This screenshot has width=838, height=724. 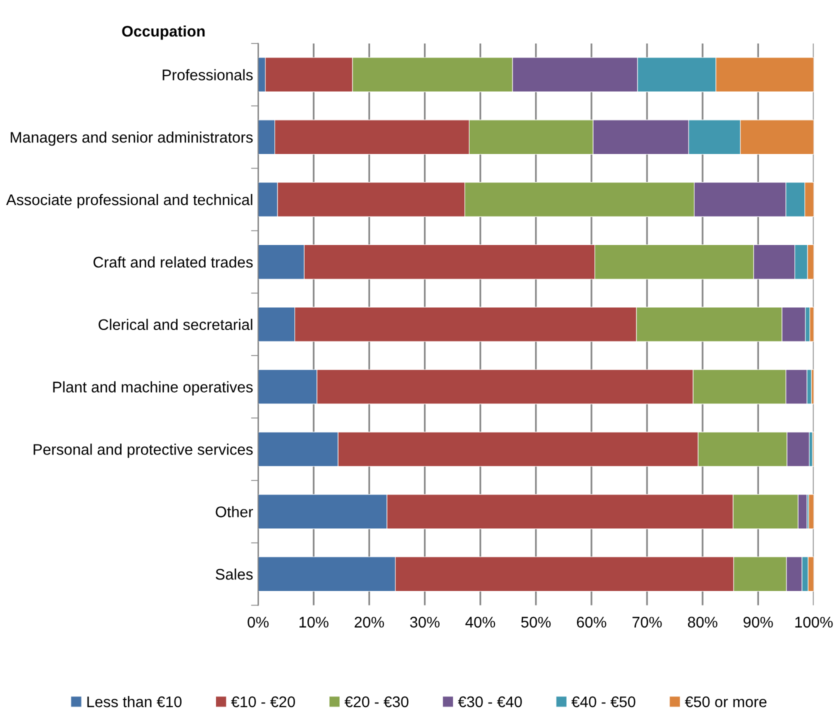 What do you see at coordinates (207, 74) in the screenshot?
I see `y-tick-label: Professionals` at bounding box center [207, 74].